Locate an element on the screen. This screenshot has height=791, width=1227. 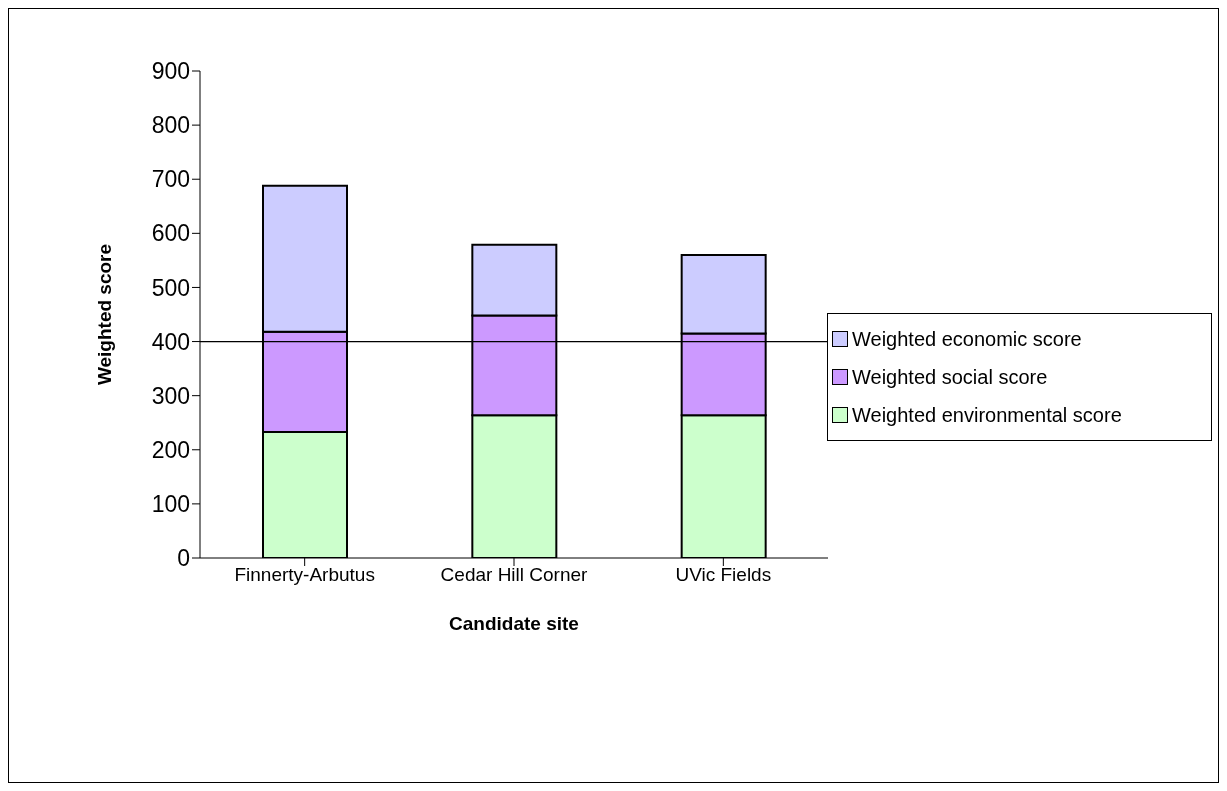
x-tick-label: Finnerty-Arbutus is located at coordinates (304, 575).